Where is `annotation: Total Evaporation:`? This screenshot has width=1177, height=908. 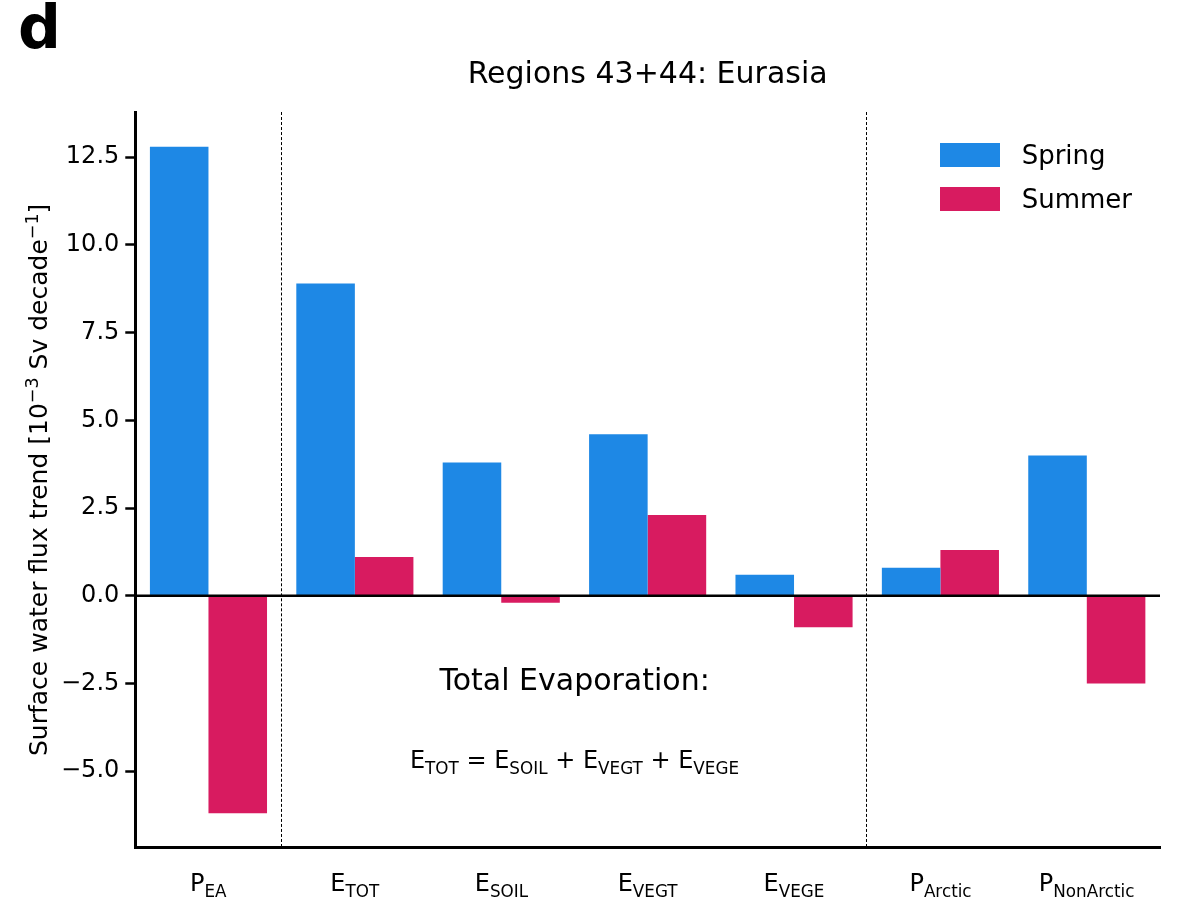
annotation: Total Evaporation: is located at coordinates (574, 679).